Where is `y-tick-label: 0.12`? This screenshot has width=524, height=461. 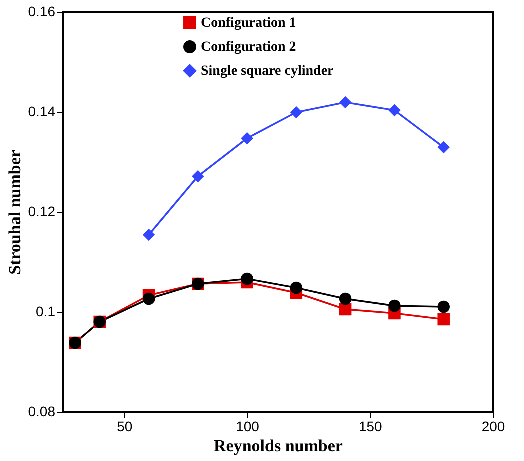
y-tick-label: 0.12 is located at coordinates (42, 212).